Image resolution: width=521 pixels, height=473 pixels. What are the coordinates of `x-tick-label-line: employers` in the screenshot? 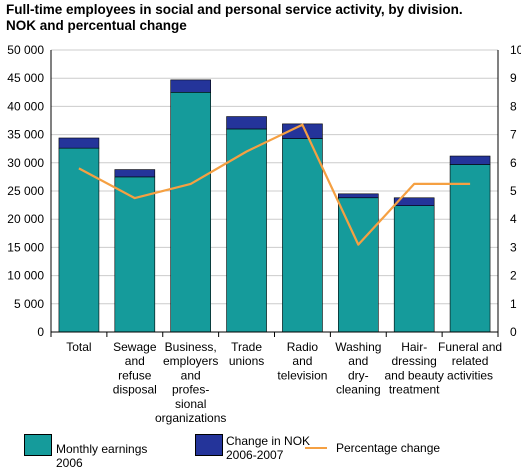 It's located at (190, 361).